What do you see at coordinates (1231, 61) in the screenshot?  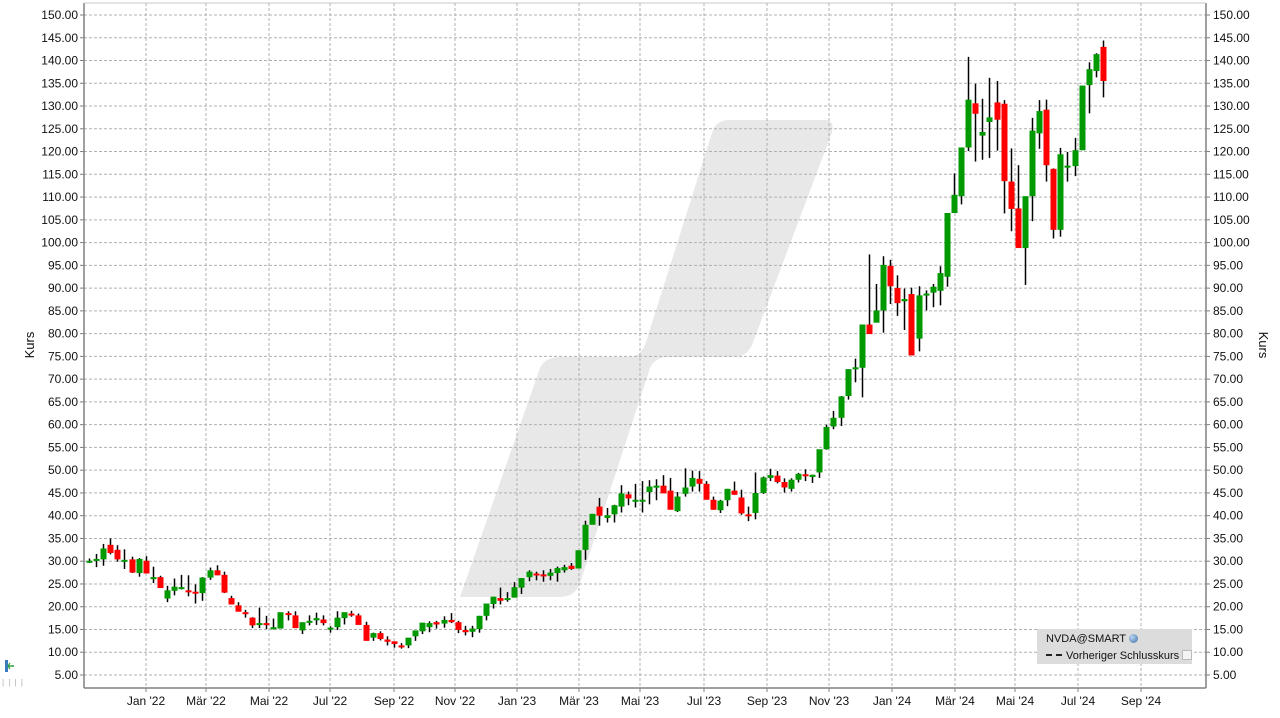 I see `y-tick-label: 140.00` at bounding box center [1231, 61].